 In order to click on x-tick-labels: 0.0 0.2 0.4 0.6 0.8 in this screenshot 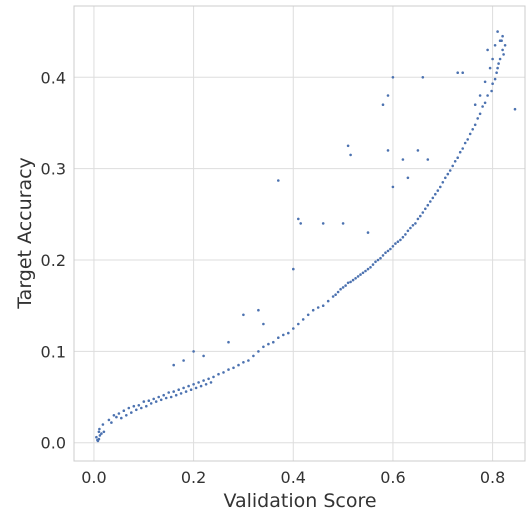, I will do `click(293, 477)`.